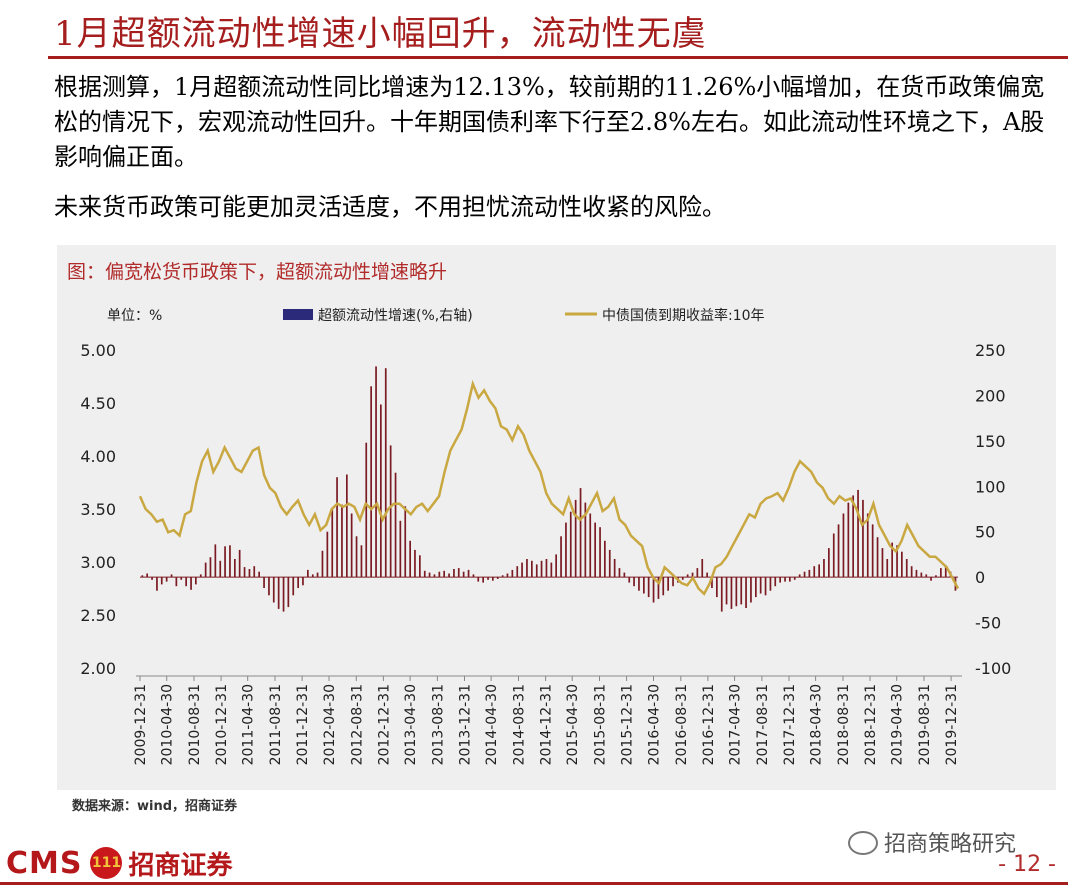  I want to click on data-source: 数据来源：wind，招商证券, so click(155, 806).